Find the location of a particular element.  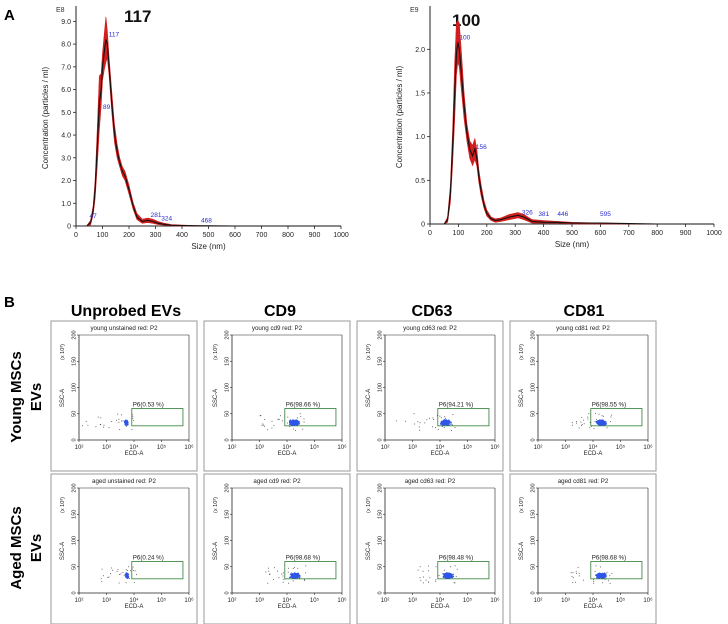

peak-label: 468 is located at coordinates (206, 220).